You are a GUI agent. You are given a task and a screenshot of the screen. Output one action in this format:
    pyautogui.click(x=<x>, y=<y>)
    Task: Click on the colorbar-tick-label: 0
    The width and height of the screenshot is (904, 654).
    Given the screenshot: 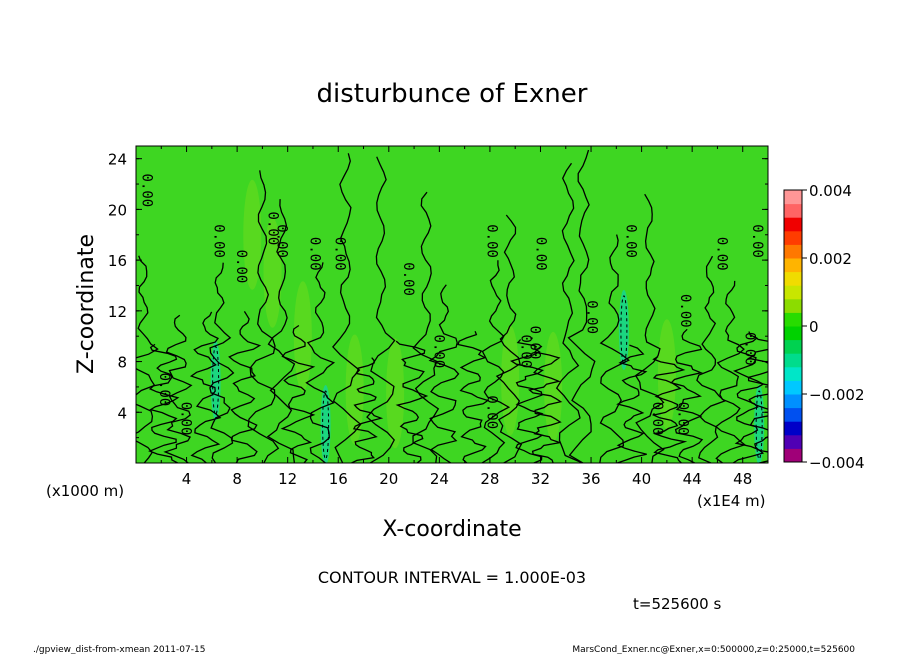 What is the action you would take?
    pyautogui.click(x=814, y=327)
    